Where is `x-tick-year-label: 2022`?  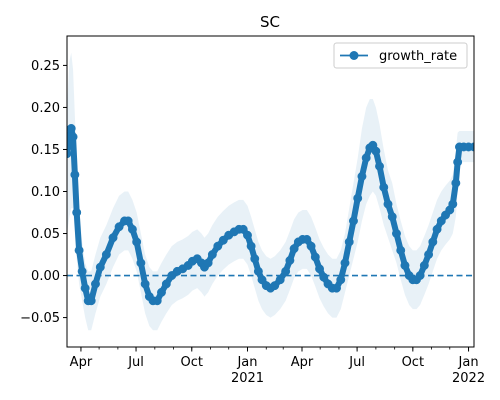
x-tick-year-label: 2022 is located at coordinates (468, 378).